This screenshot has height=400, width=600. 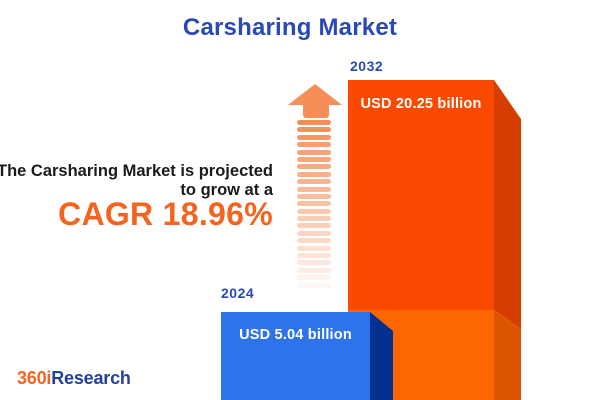 I want to click on bar-2024-side-face, so click(x=381, y=356).